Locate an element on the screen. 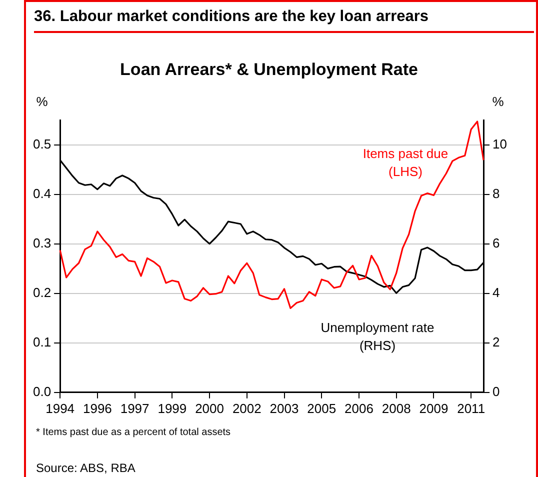  x-tick-label: 1999 is located at coordinates (172, 408).